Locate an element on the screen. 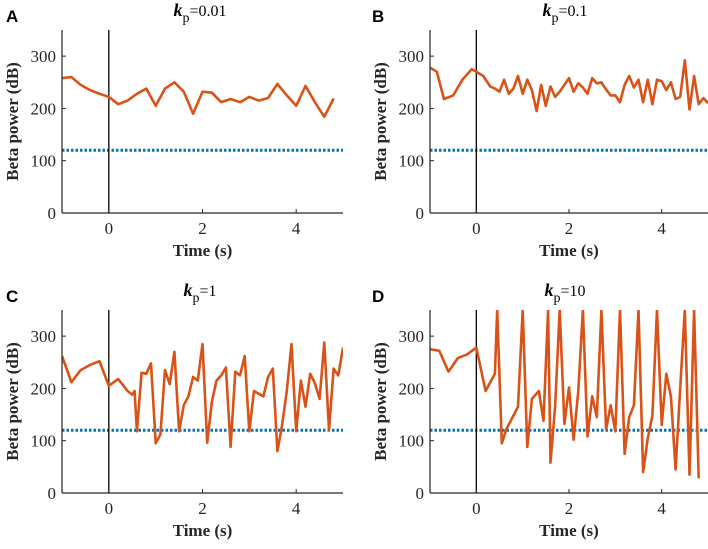 This screenshot has height=549, width=708. panel-letter: B is located at coordinates (378, 16).